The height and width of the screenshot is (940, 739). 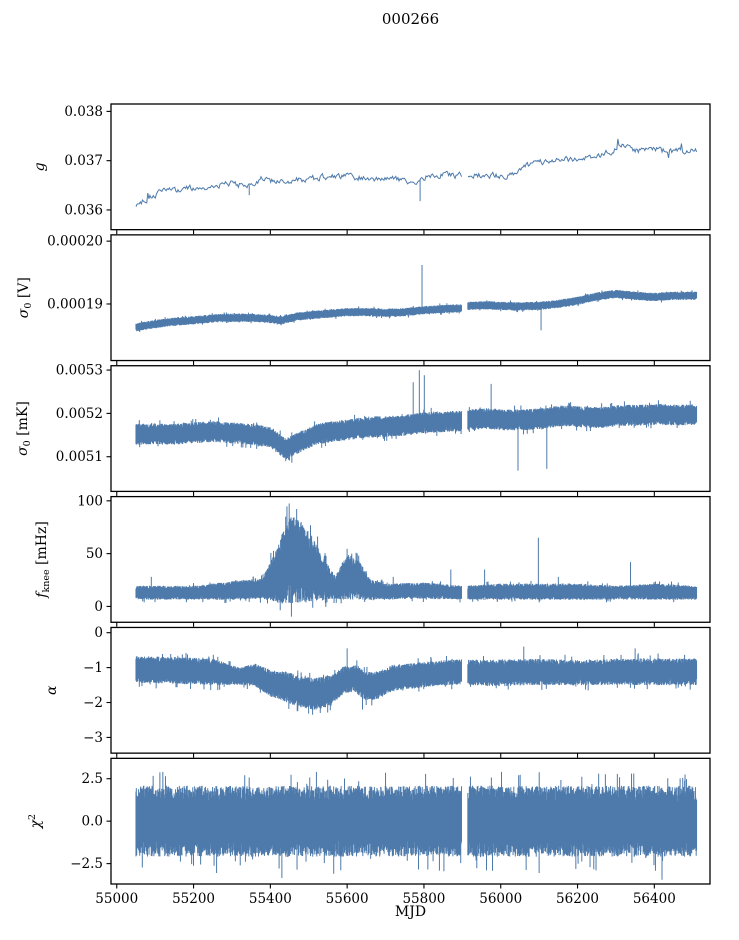 What do you see at coordinates (42, 594) in the screenshot?
I see `y-axis-label-part: f` at bounding box center [42, 594].